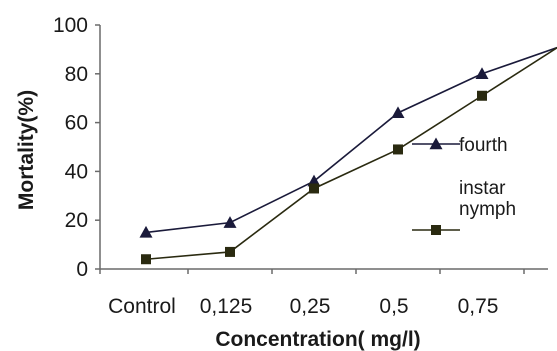  Describe the element at coordinates (482, 188) in the screenshot. I see `legend-label: instar` at that location.